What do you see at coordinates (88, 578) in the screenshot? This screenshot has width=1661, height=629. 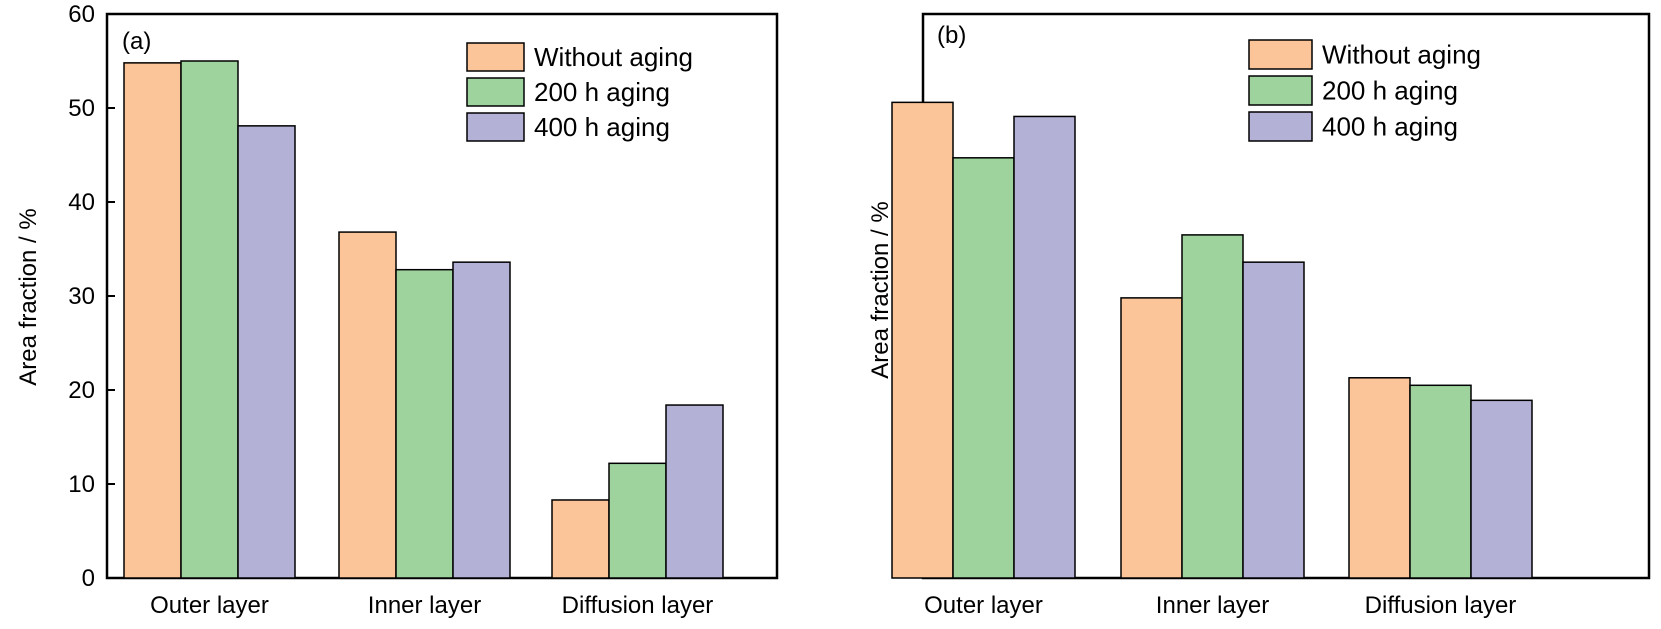 I see `y-tick-label: 0` at bounding box center [88, 578].